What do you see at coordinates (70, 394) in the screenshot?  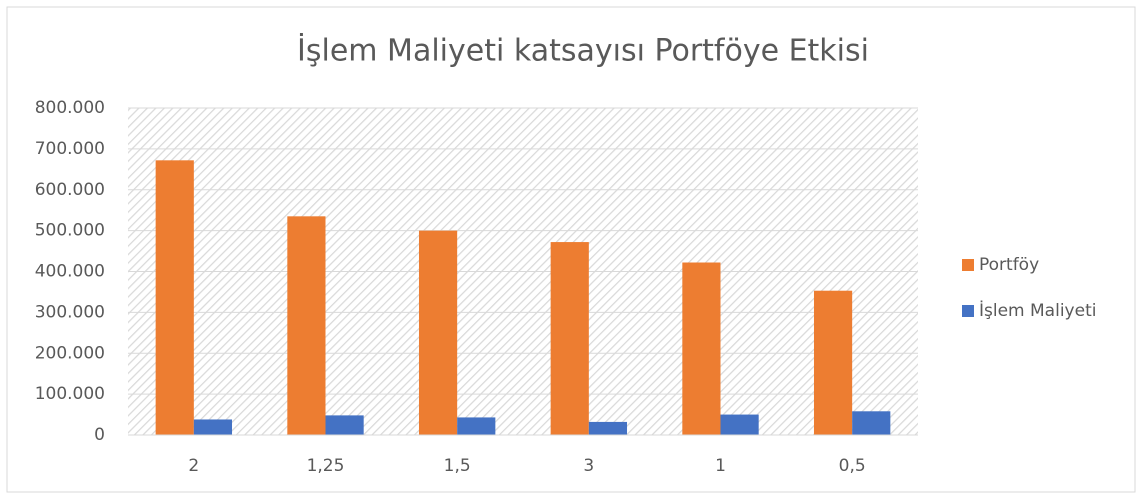 I see `y-tick-label: 100.000` at bounding box center [70, 394].